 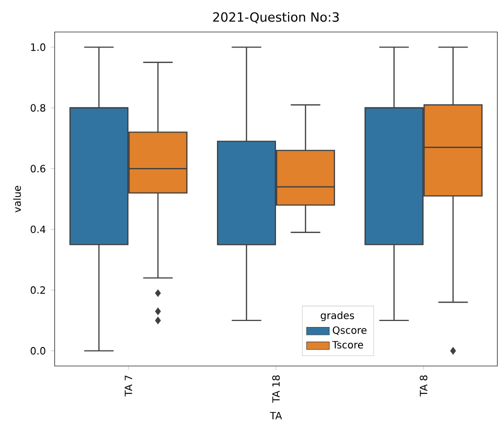 I want to click on legend-title: grades, so click(x=337, y=316).